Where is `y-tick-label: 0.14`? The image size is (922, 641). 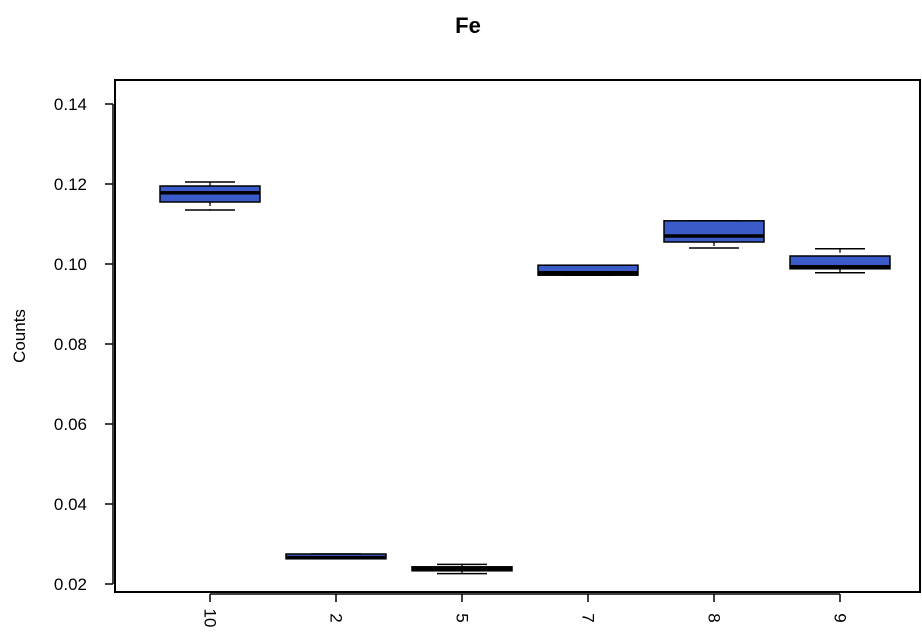 y-tick-label: 0.14 is located at coordinates (70, 104).